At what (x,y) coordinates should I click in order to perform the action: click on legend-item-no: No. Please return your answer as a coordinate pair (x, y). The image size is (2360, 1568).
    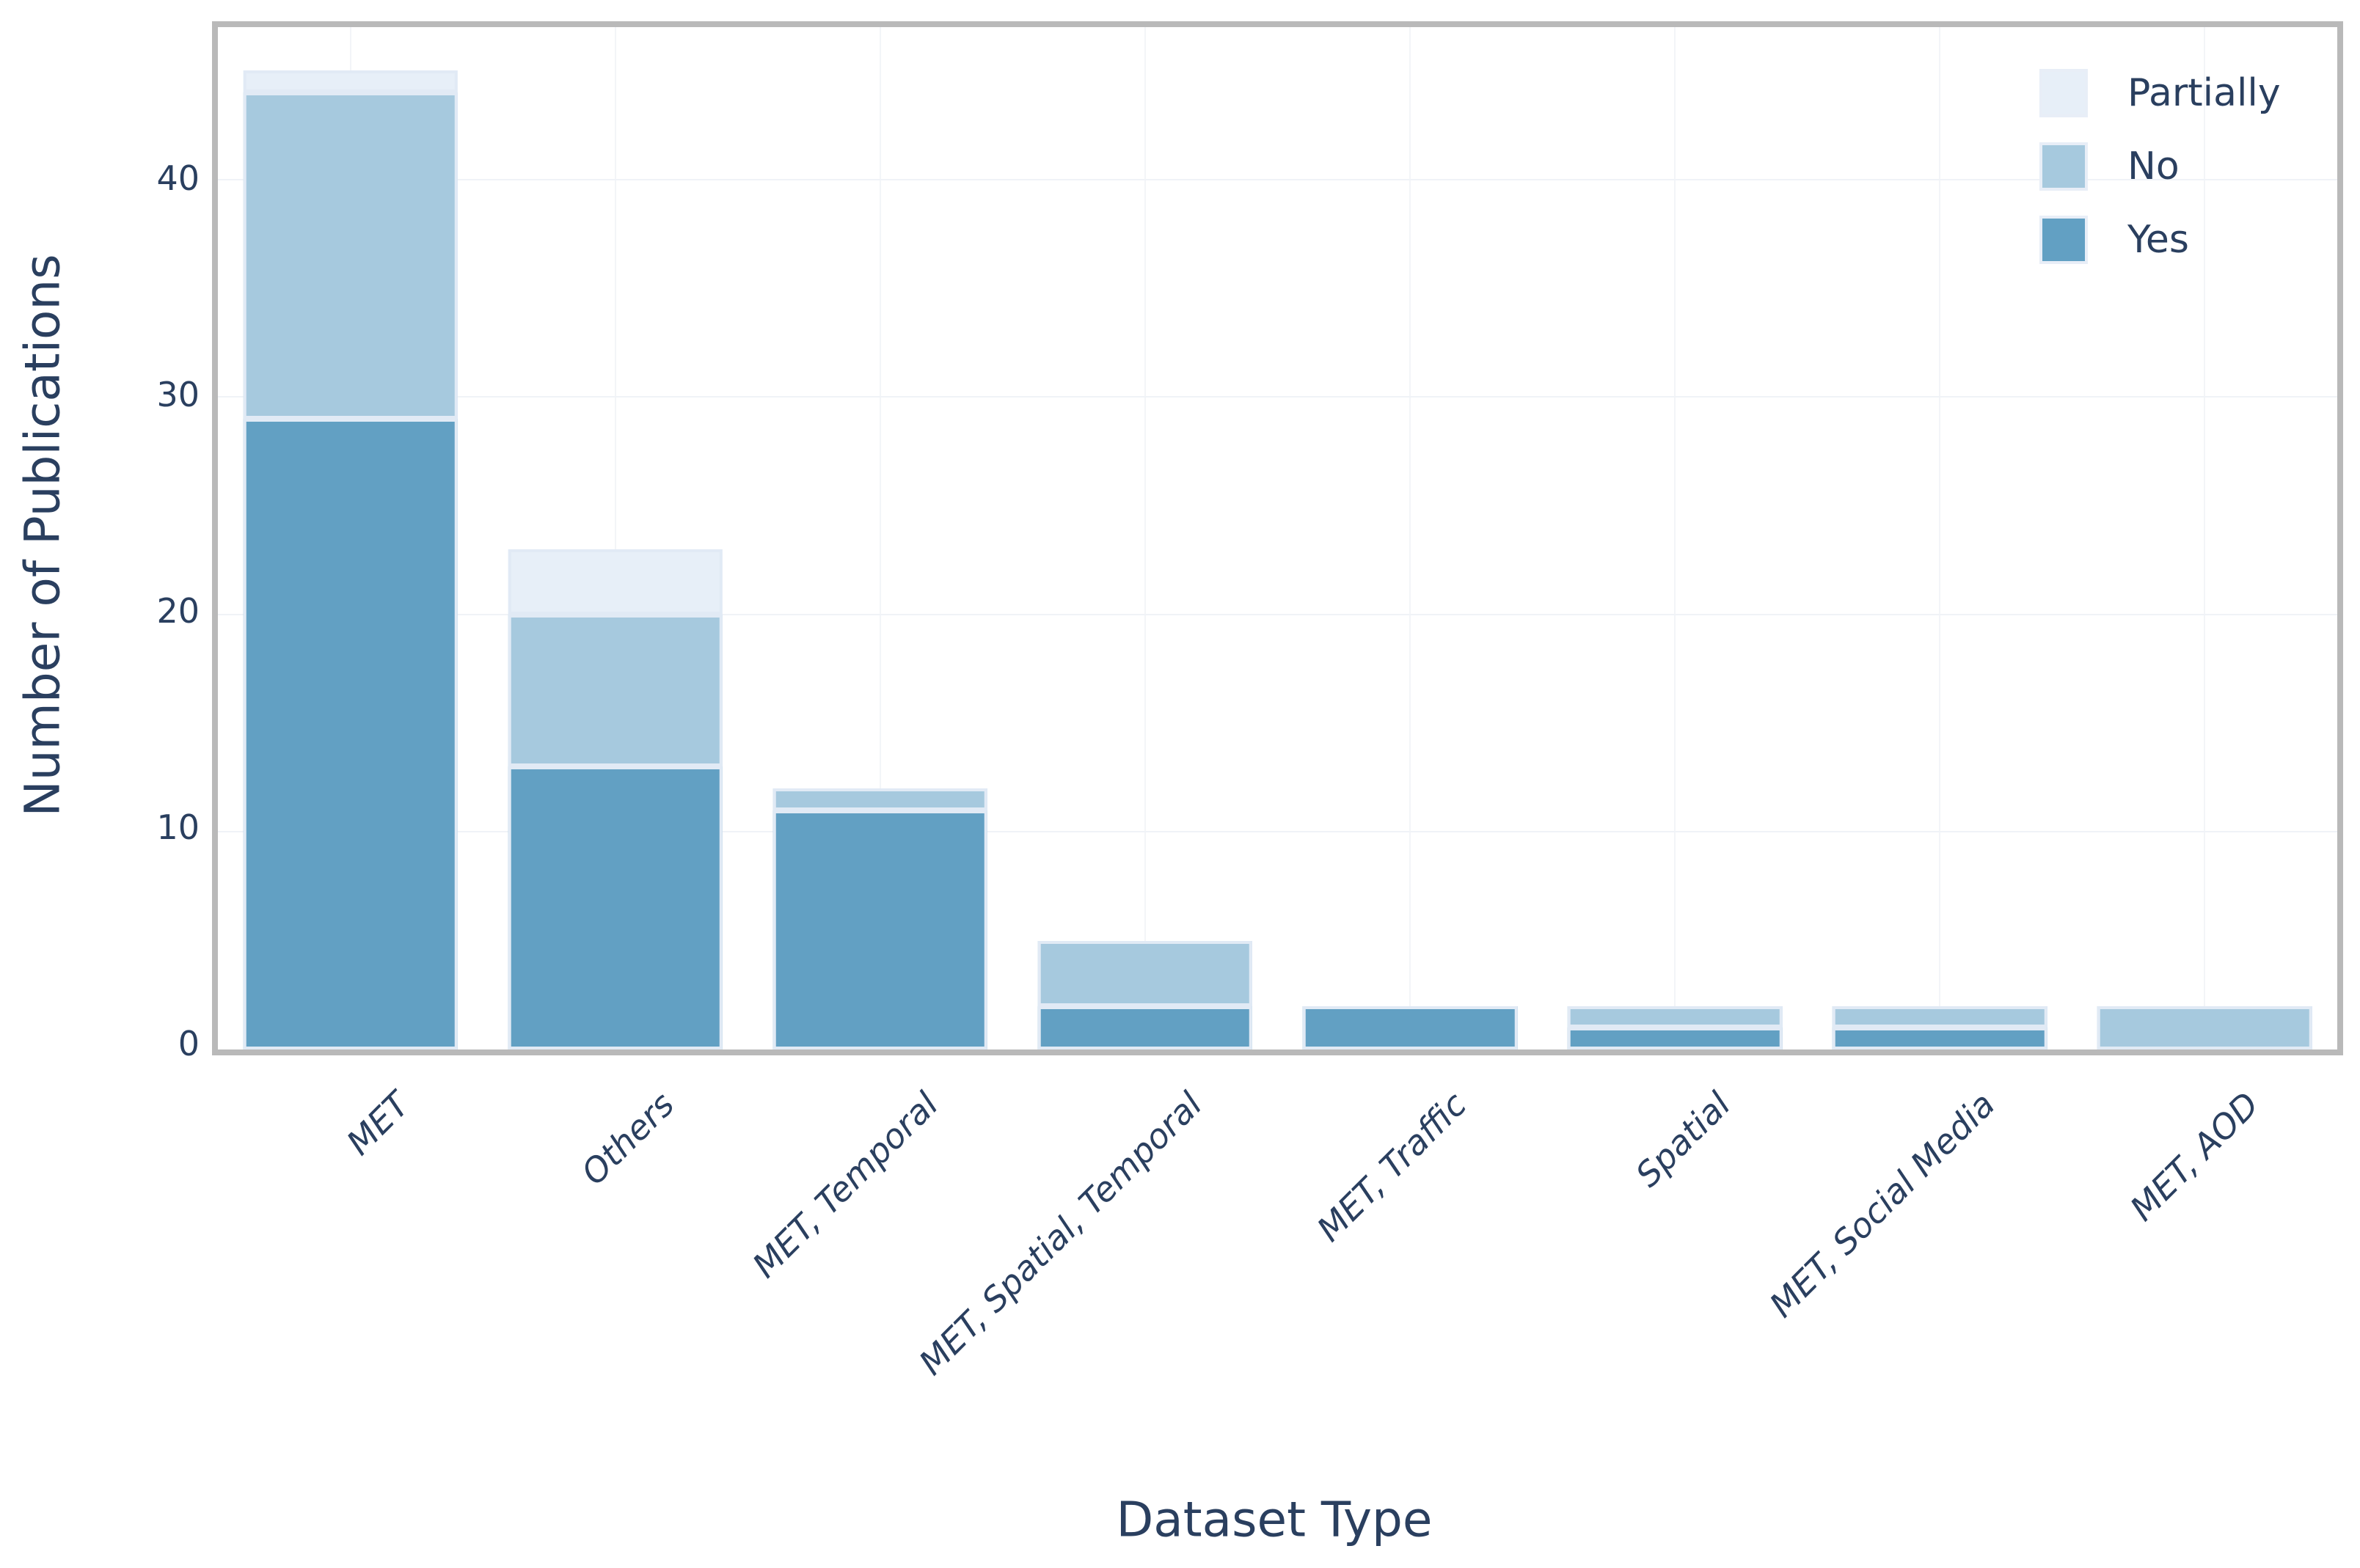
    Looking at the image, I should click on (2160, 166).